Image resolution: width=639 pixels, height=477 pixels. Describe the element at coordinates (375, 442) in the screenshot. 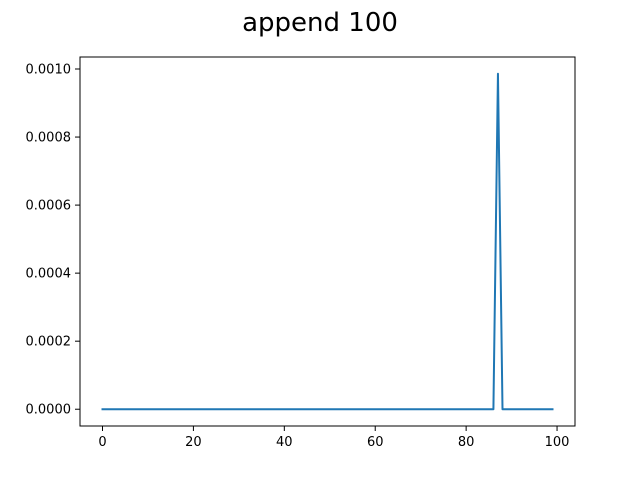

I see `x-tick-label: 60` at that location.